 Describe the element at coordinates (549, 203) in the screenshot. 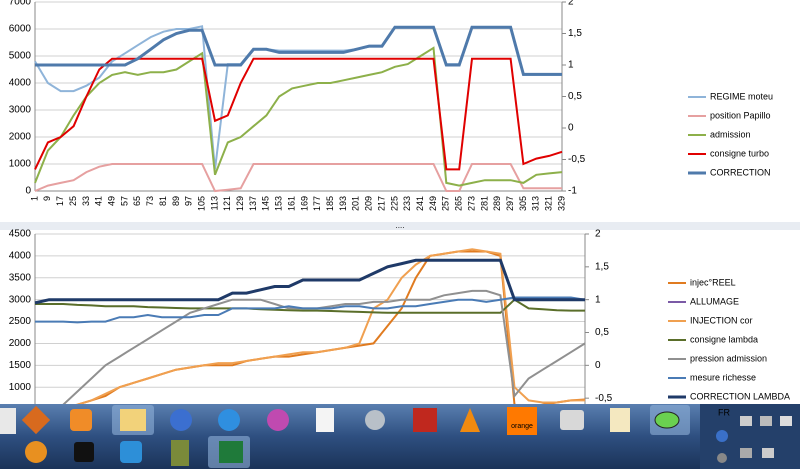

I see `x-tick-label: 321` at that location.